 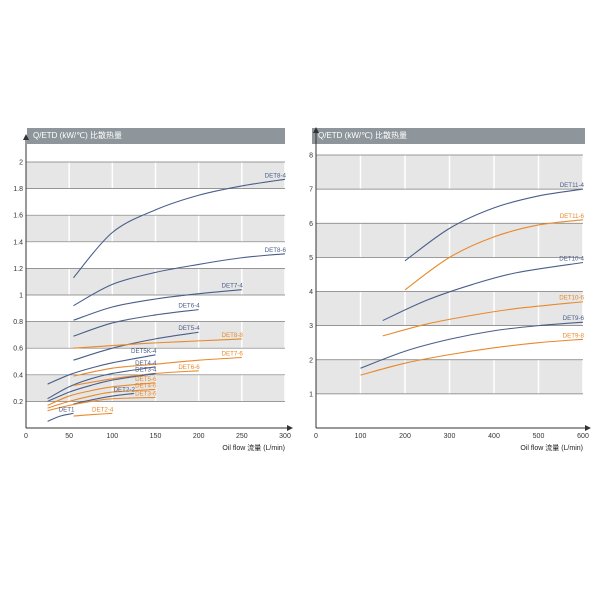 What do you see at coordinates (189, 328) in the screenshot?
I see `series-label-det5-4: DET5-4` at bounding box center [189, 328].